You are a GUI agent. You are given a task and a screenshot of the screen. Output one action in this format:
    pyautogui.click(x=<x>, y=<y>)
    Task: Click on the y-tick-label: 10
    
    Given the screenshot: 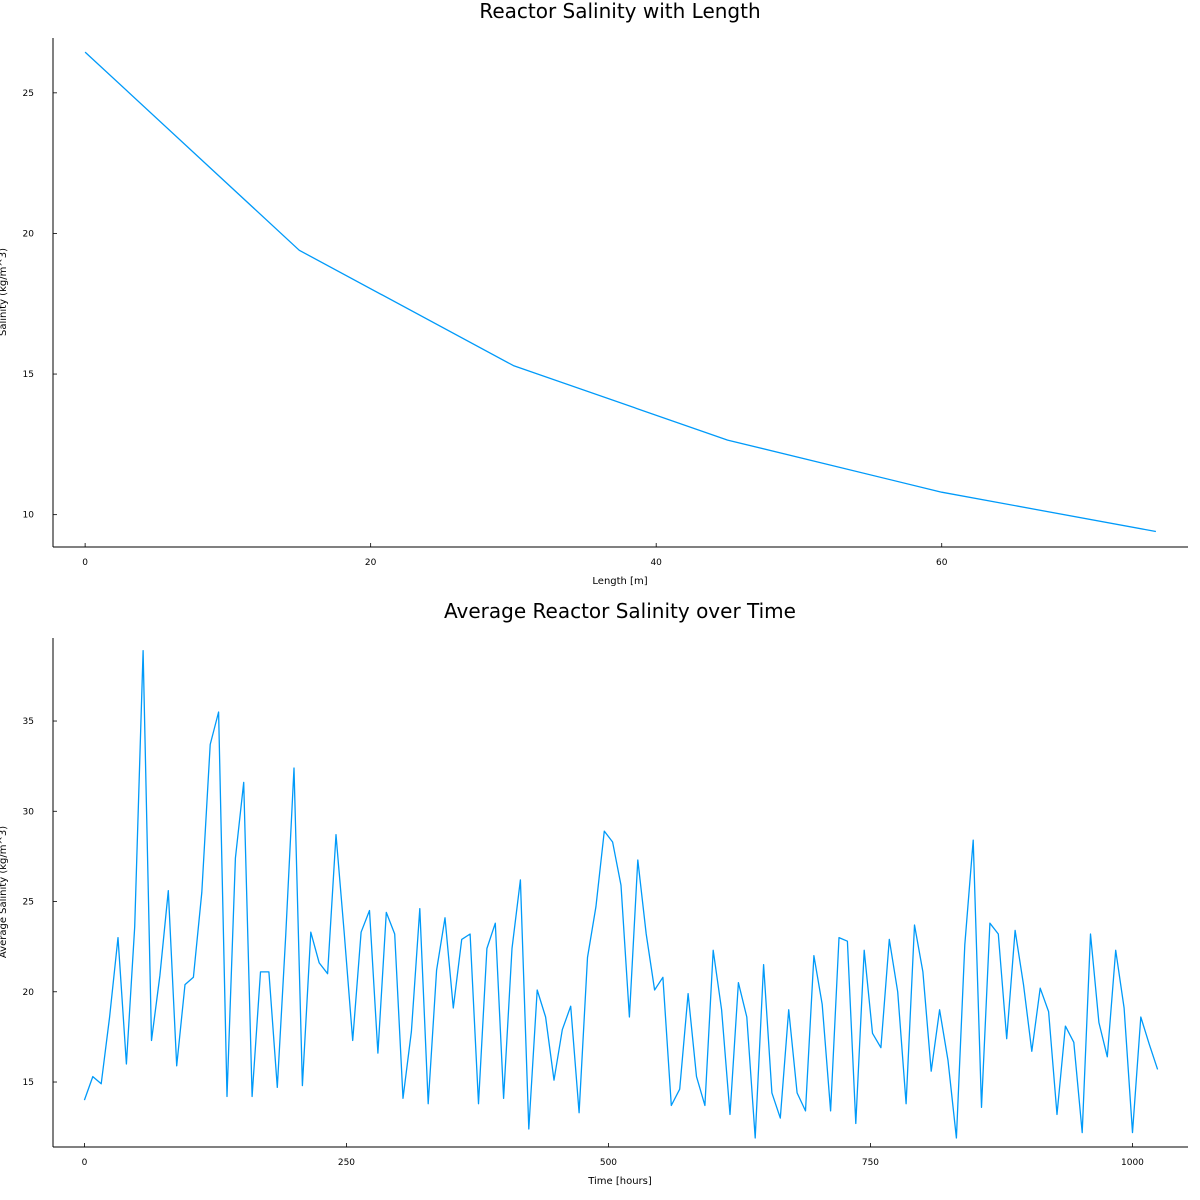 What is the action you would take?
    pyautogui.click(x=29, y=516)
    